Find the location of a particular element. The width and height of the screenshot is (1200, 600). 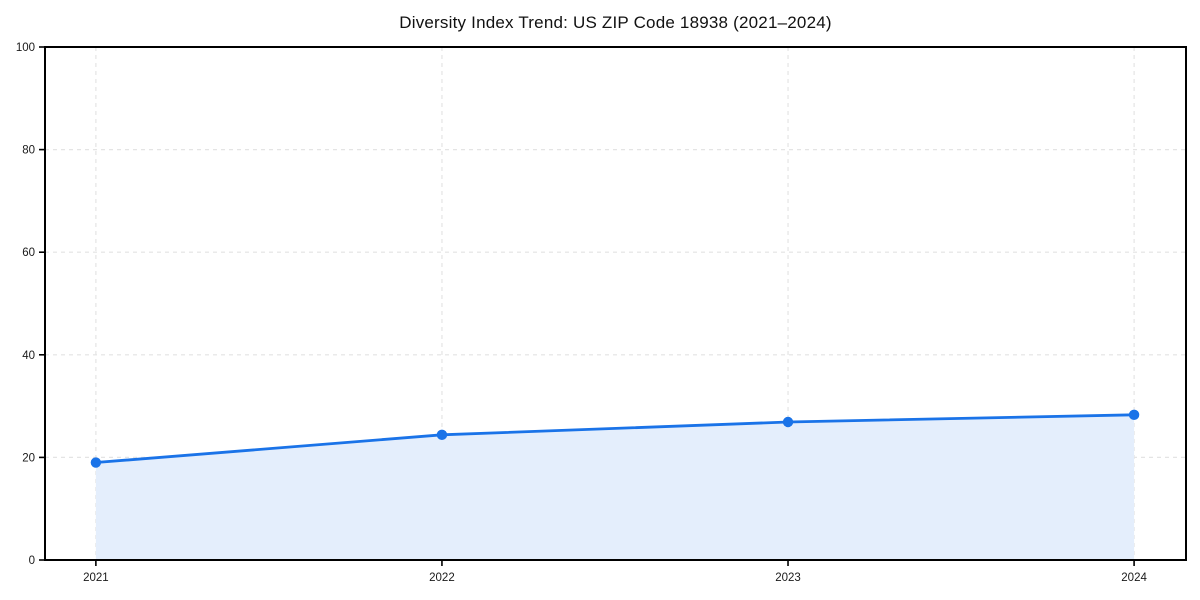

y-tick-label: 80 is located at coordinates (28, 151).